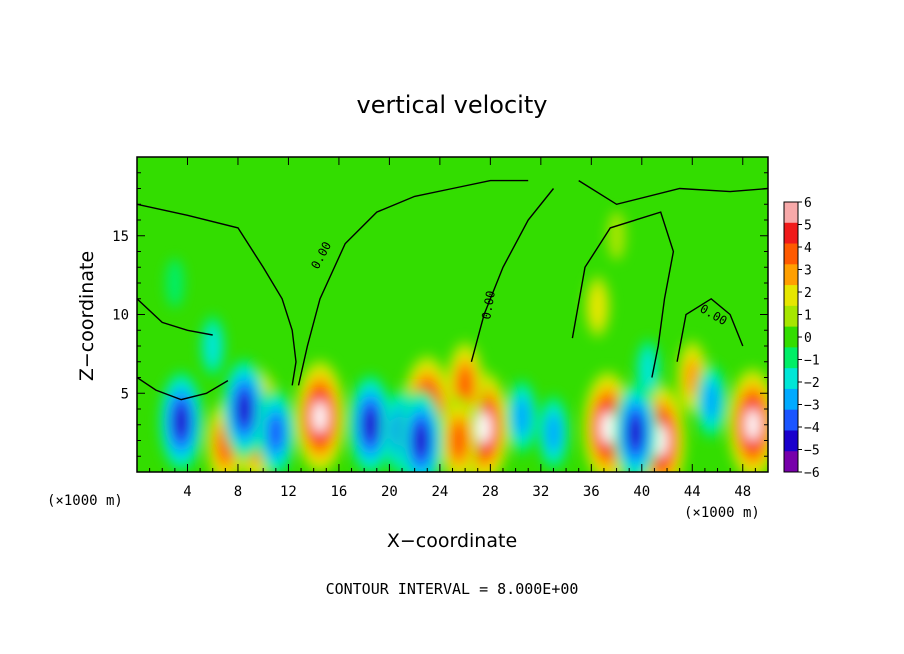  What do you see at coordinates (808, 203) in the screenshot?
I see `colorbar-tick-label: 6` at bounding box center [808, 203].